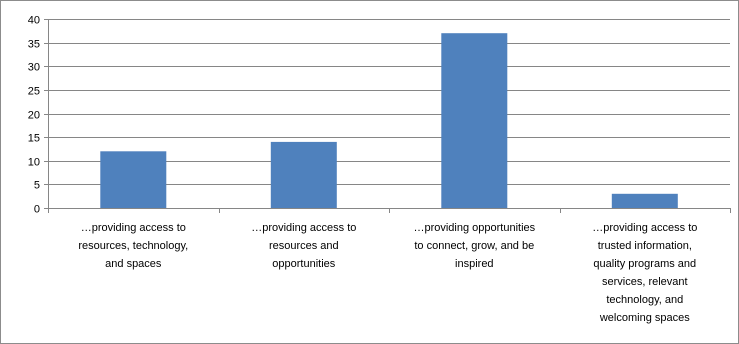  I want to click on y-tick-labels: 0 5 10 15 20 25 30 35 40, so click(34, 115).